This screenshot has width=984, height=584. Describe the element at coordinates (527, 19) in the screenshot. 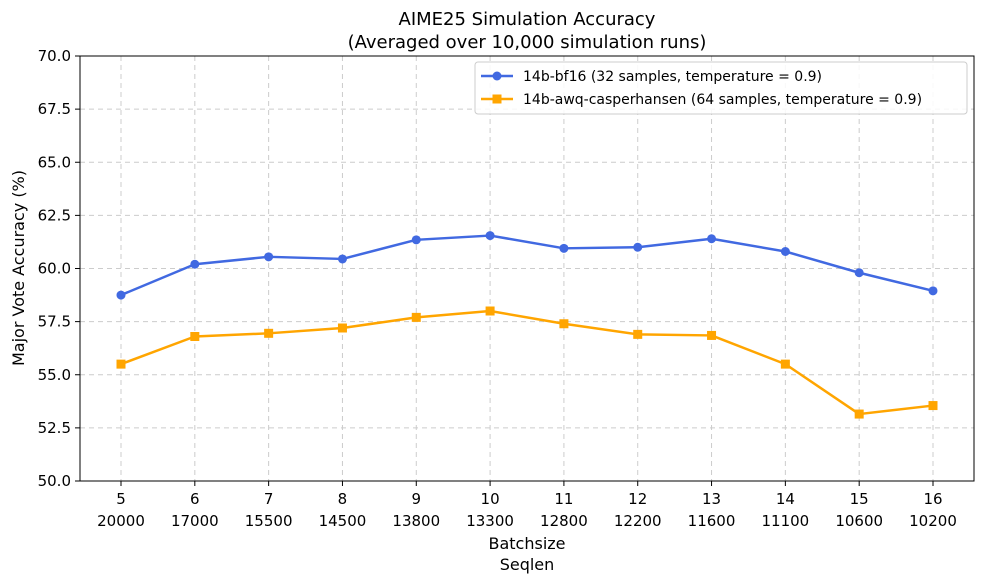

I see `chart-title: AIME25 Simulation Accuracy` at that location.